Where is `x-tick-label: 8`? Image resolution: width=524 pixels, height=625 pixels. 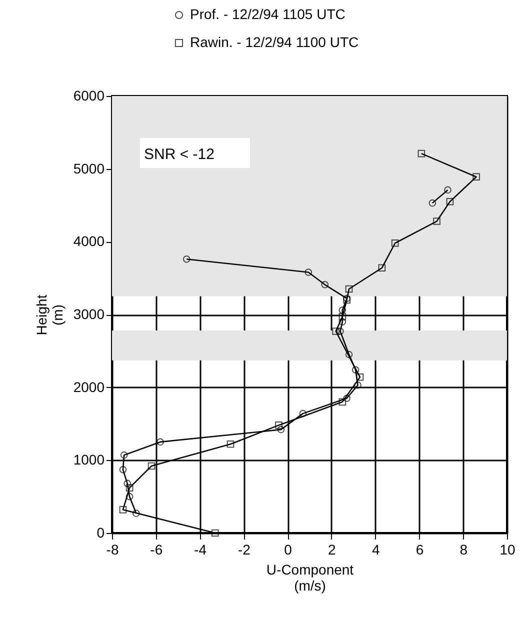 x-tick-label: 8 is located at coordinates (464, 550).